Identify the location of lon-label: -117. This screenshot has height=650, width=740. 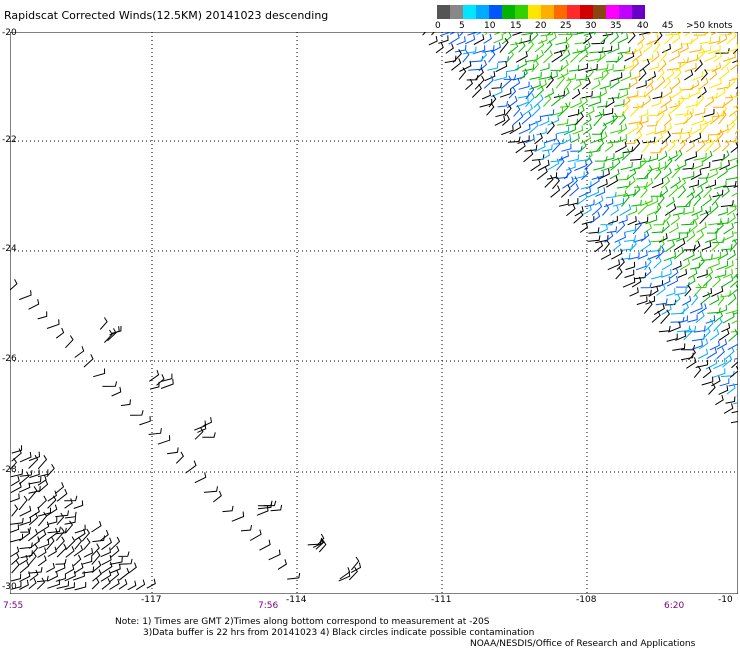
(151, 600).